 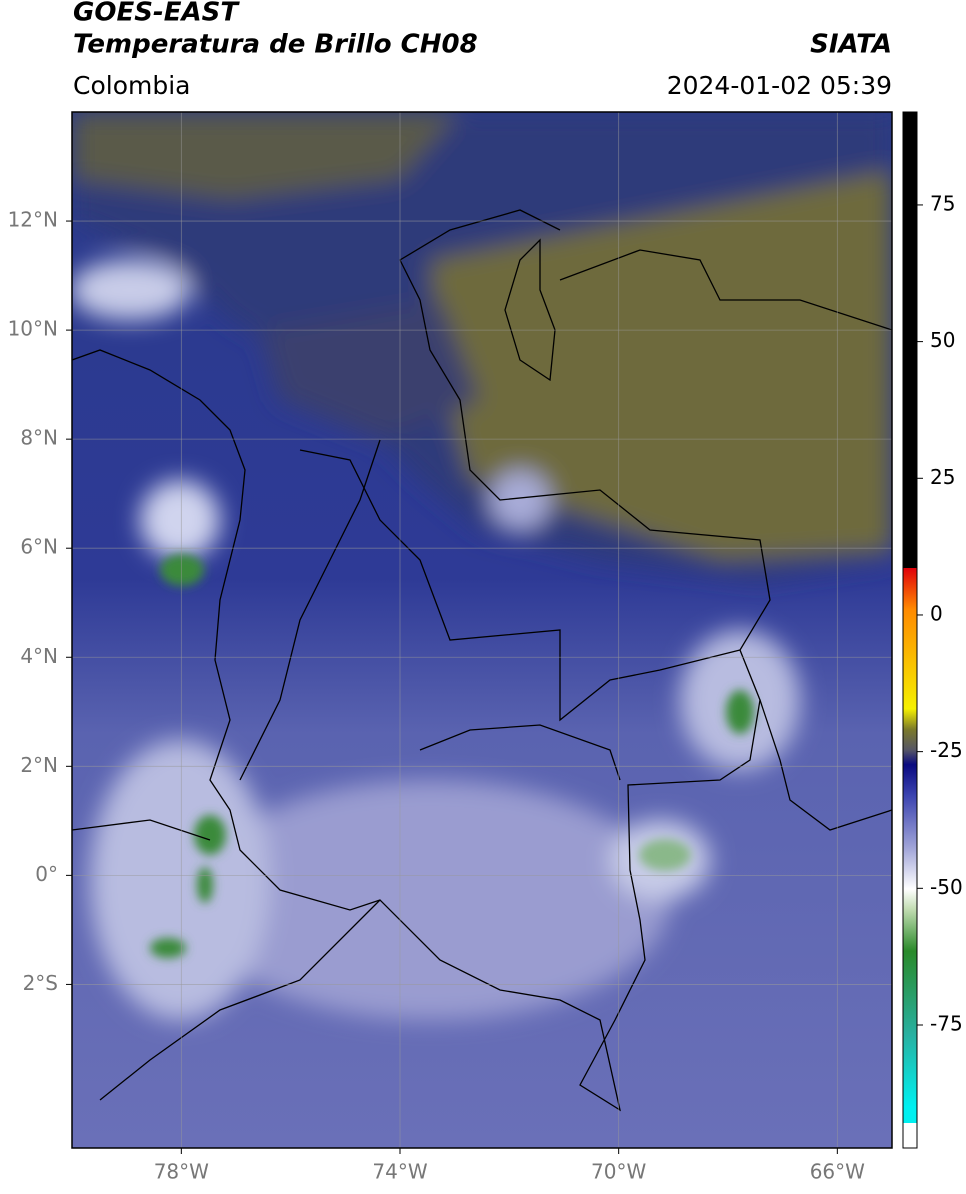 I want to click on x-tick-label: 66°W, so click(x=837, y=1172).